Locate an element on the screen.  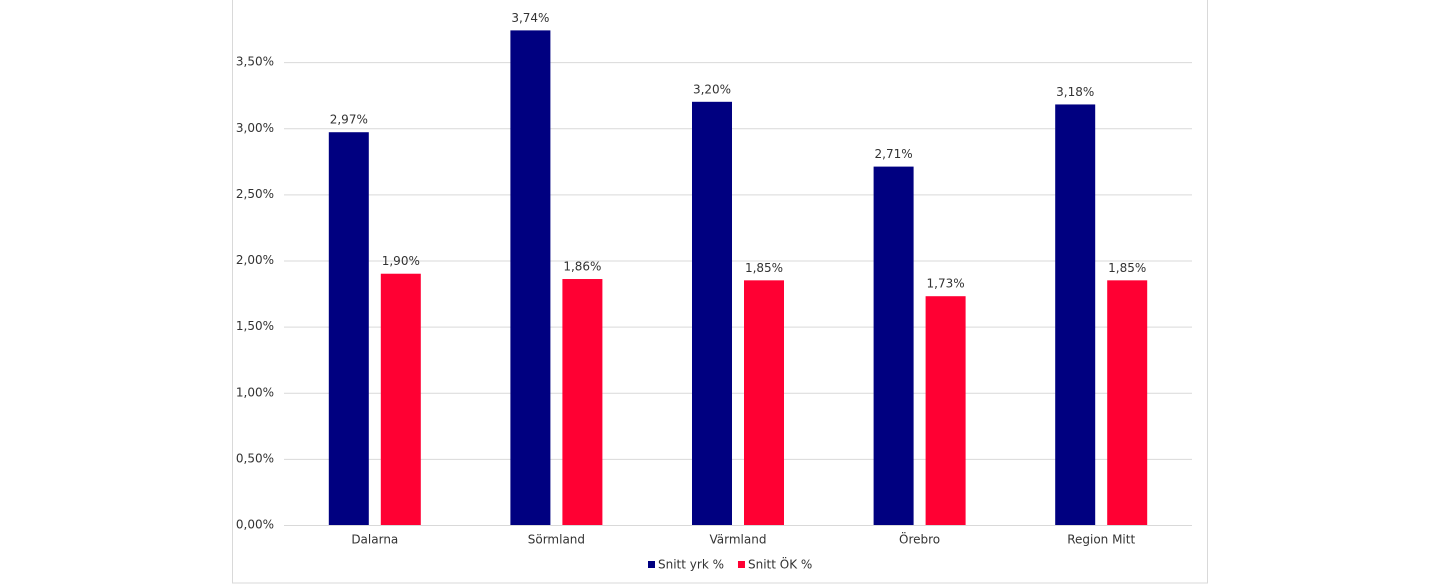
value-label: 2,71% is located at coordinates (894, 154).